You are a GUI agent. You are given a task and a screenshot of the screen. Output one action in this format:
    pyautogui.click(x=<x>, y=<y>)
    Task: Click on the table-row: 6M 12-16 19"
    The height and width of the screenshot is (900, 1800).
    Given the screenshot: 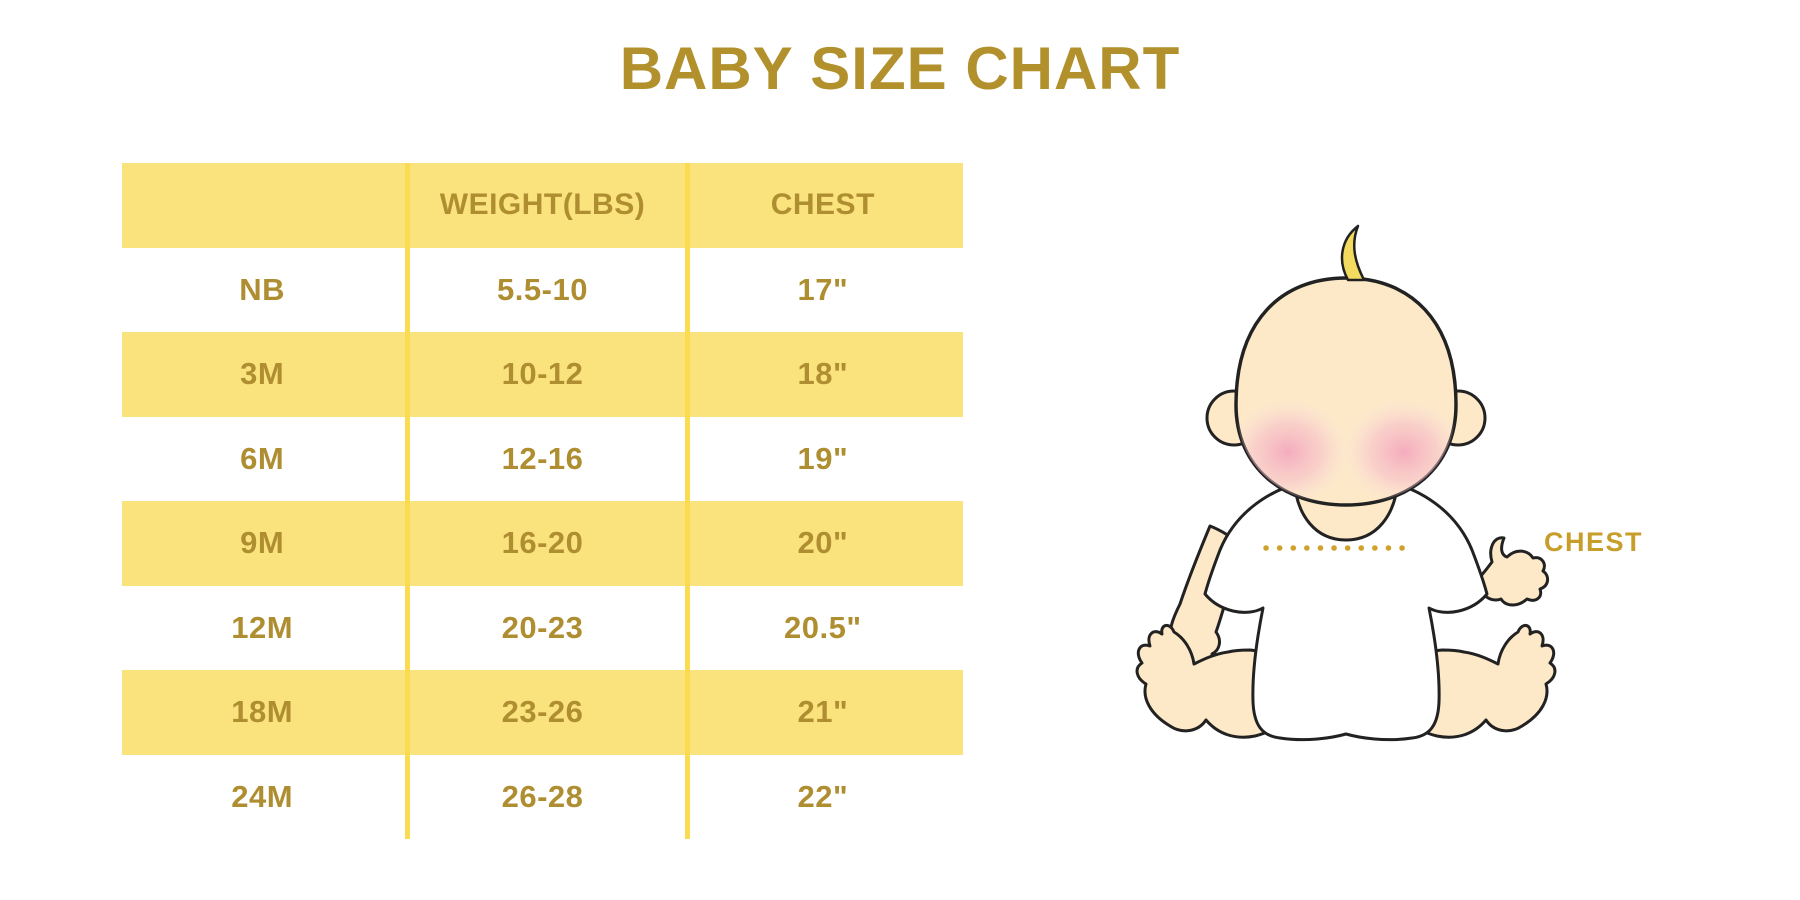 What is the action you would take?
    pyautogui.click(x=542, y=459)
    